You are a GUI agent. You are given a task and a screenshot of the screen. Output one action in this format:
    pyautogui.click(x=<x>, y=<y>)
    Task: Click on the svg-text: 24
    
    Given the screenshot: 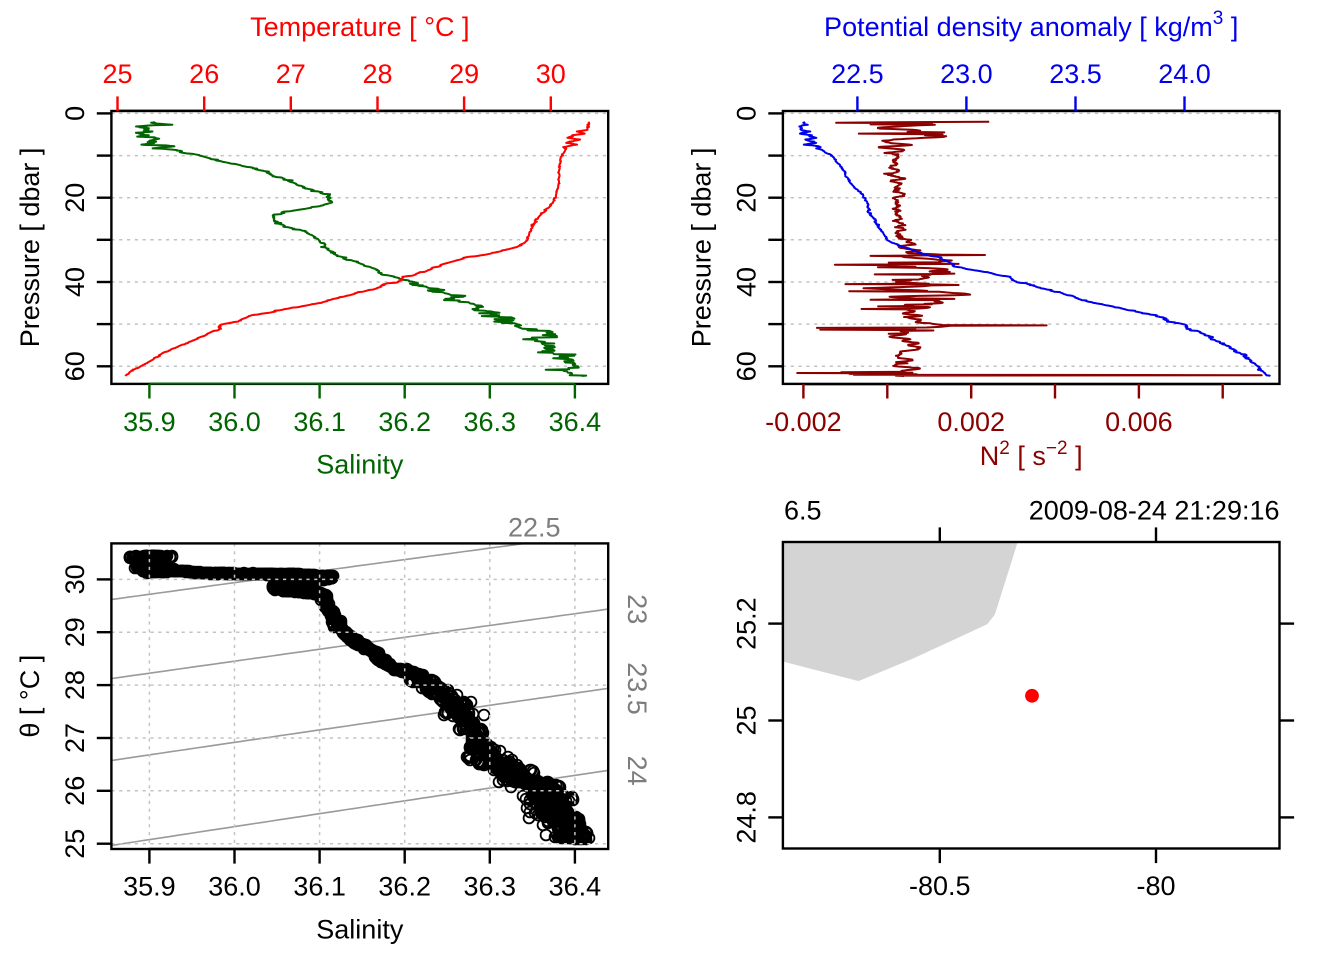 What is the action you would take?
    pyautogui.click(x=637, y=771)
    